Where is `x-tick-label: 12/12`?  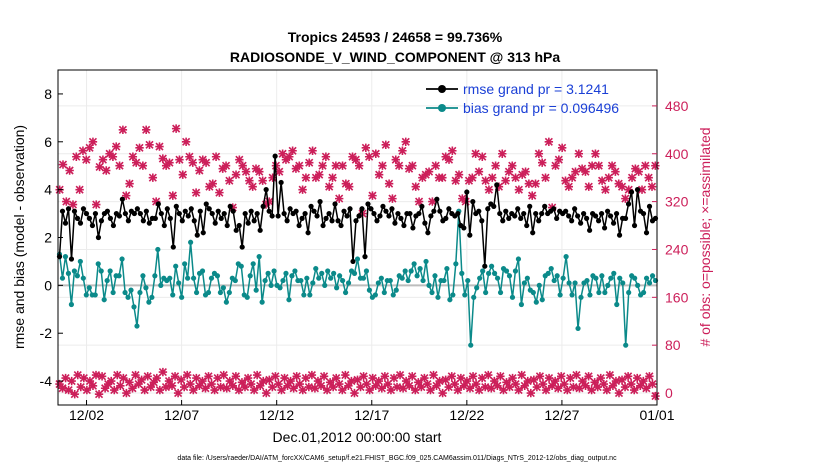
x-tick-label: 12/12 is located at coordinates (276, 415).